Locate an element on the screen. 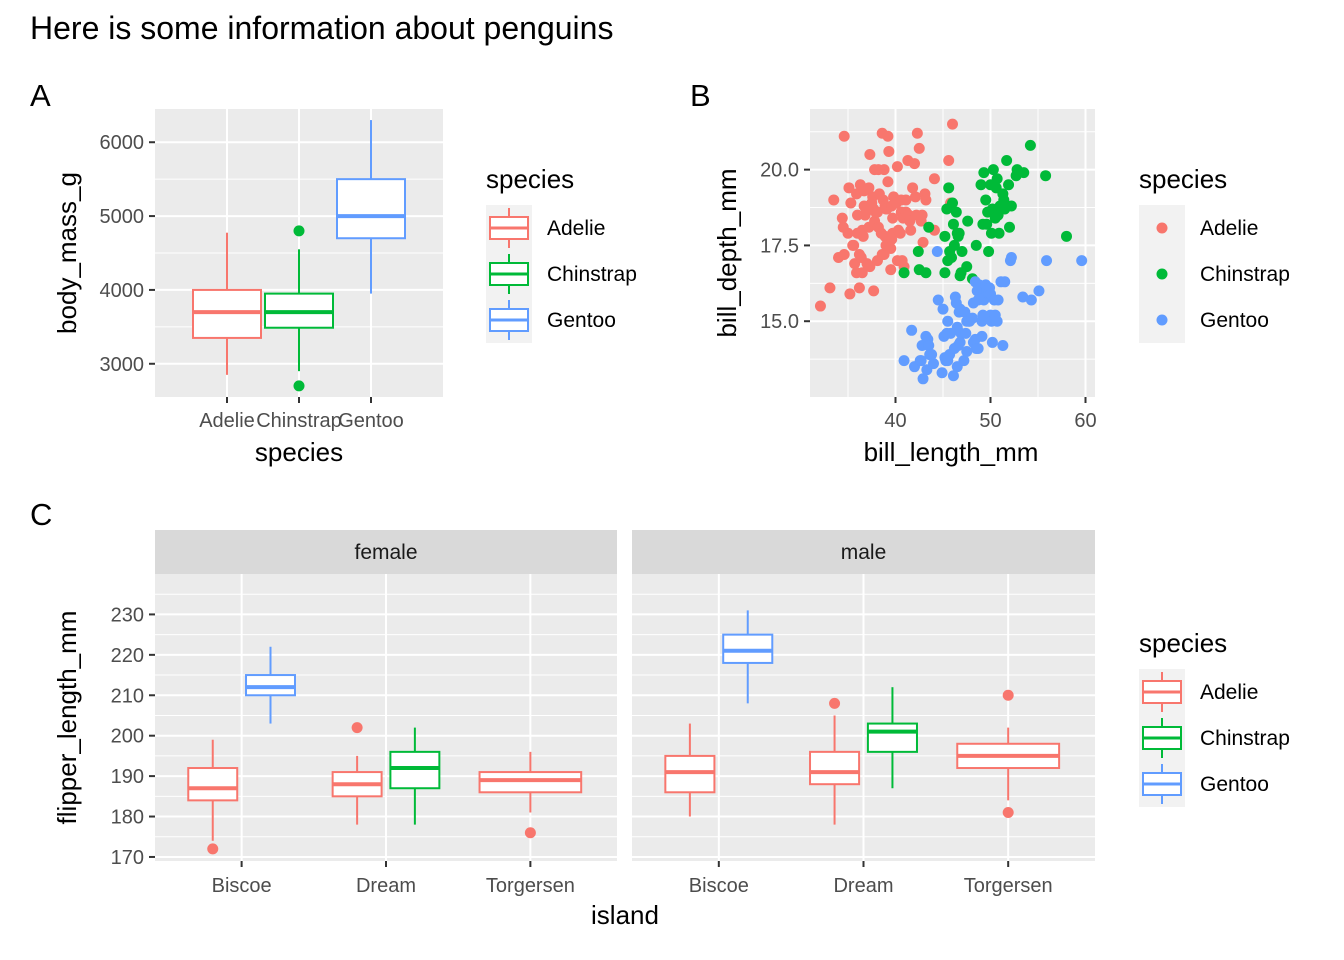 The height and width of the screenshot is (960, 1344). legend-label: Gentoo is located at coordinates (581, 320).